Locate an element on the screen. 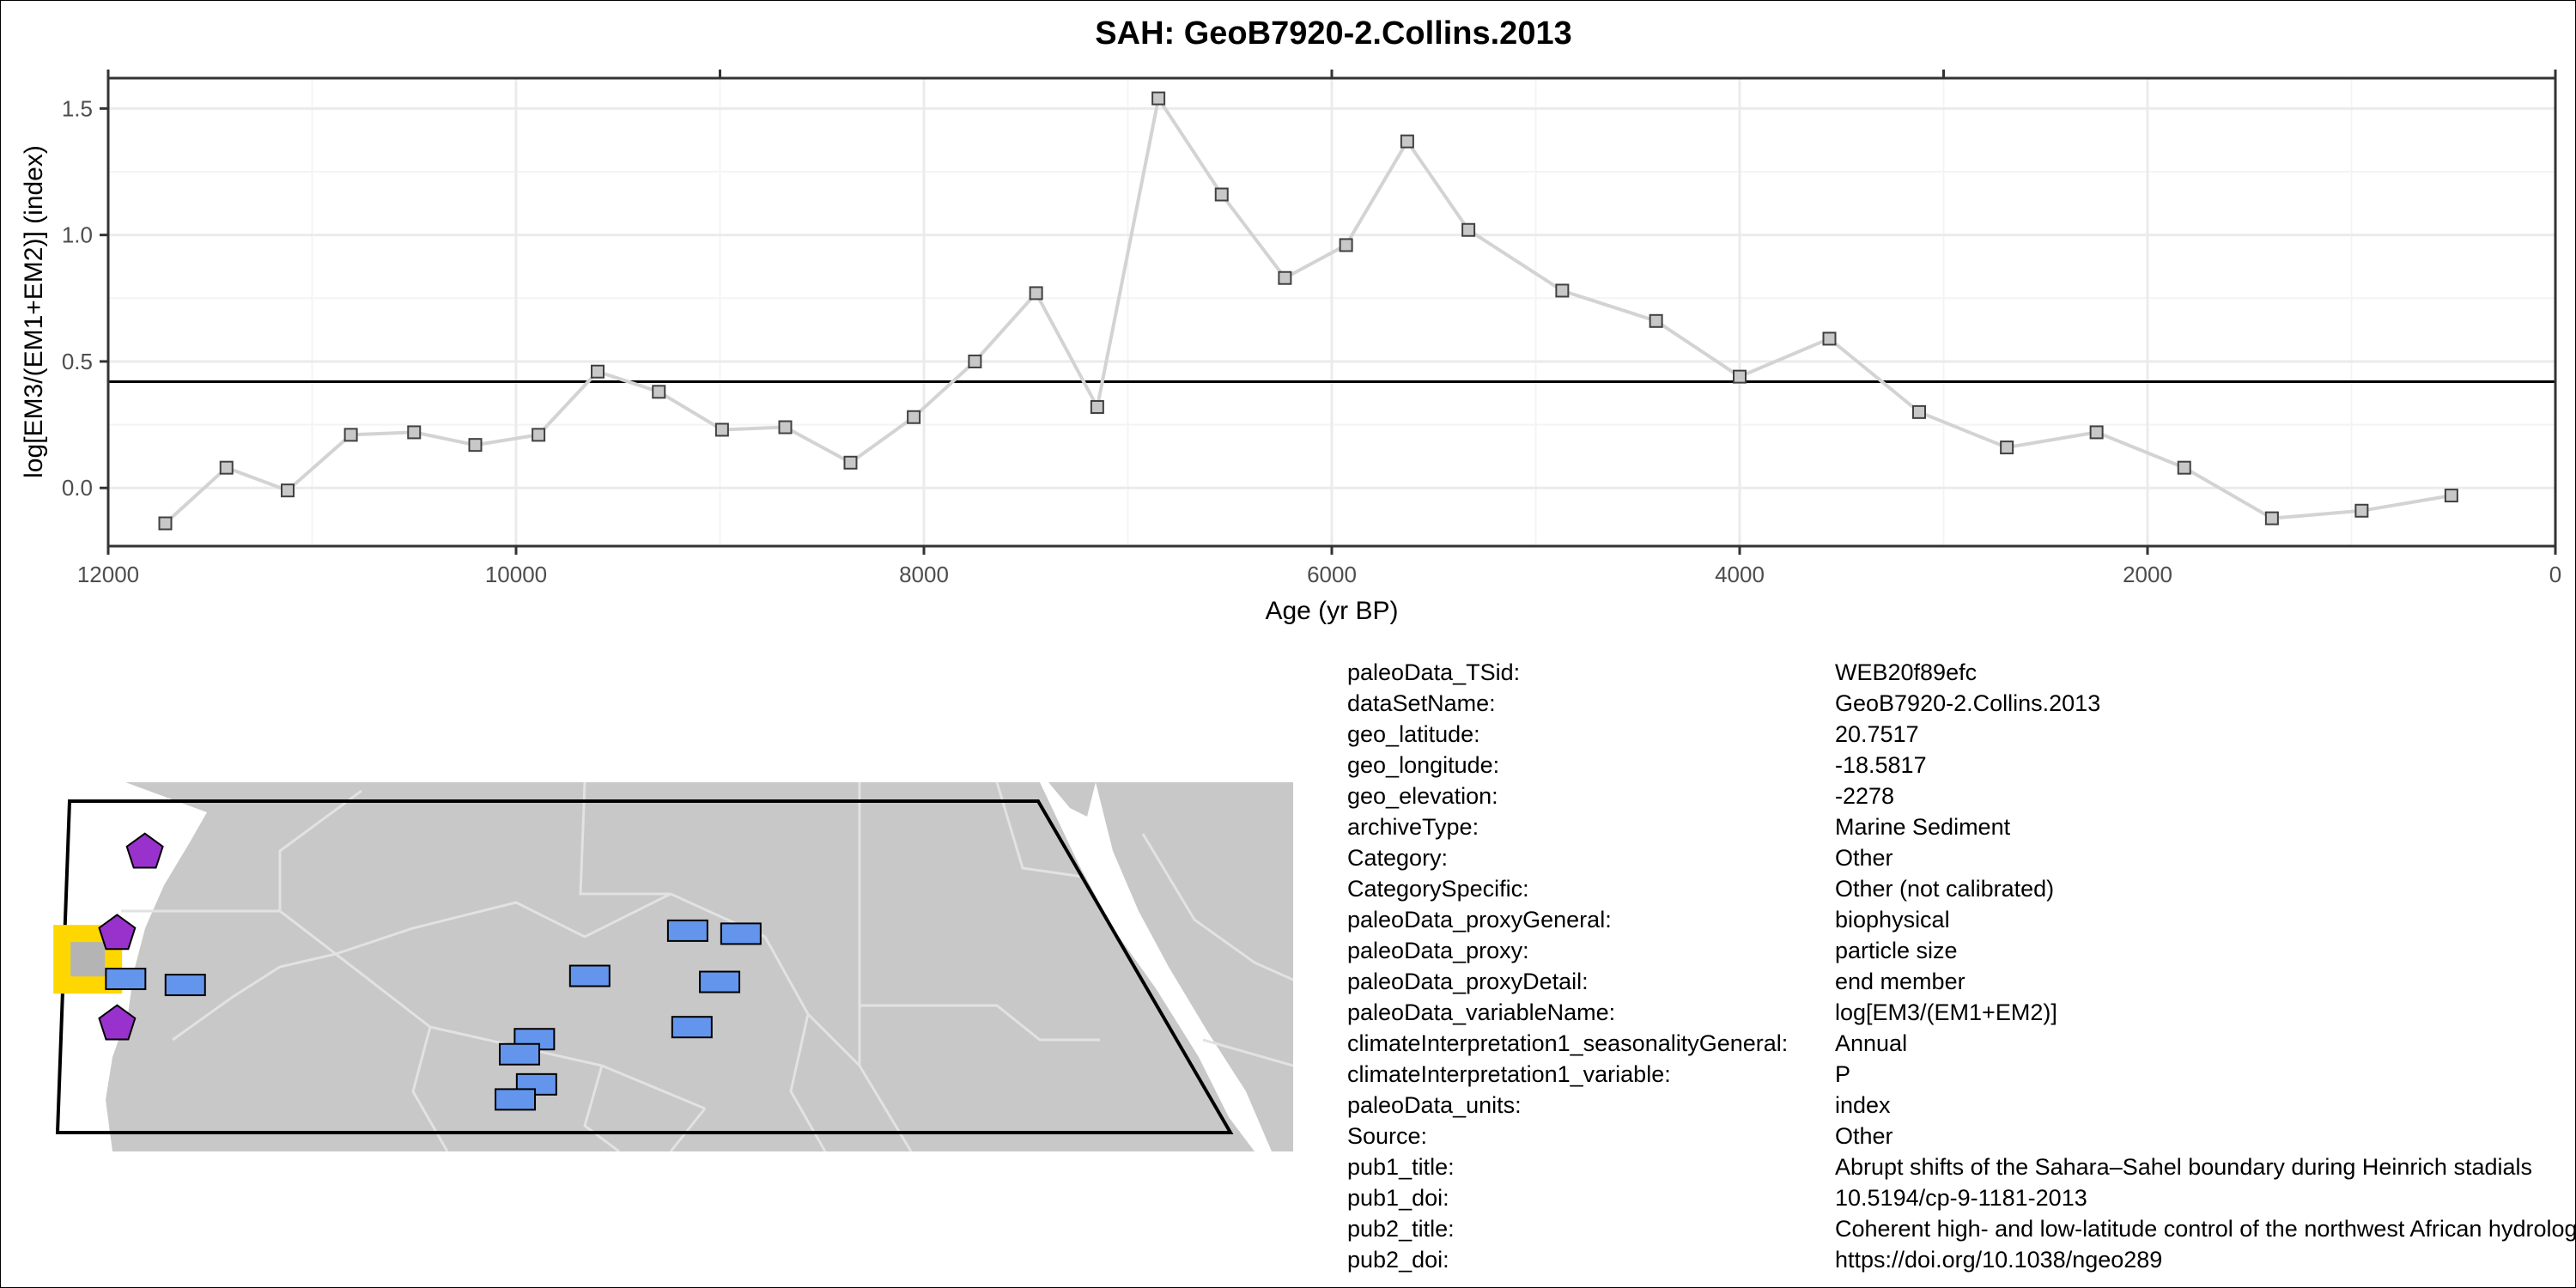  chart-title: SAH: GeoB7920-2.Collins.2013 is located at coordinates (1333, 33).